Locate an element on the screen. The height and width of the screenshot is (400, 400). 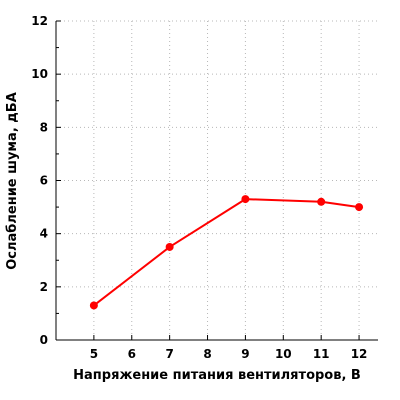
x-tick-label-7: 7 is located at coordinates (169, 354).